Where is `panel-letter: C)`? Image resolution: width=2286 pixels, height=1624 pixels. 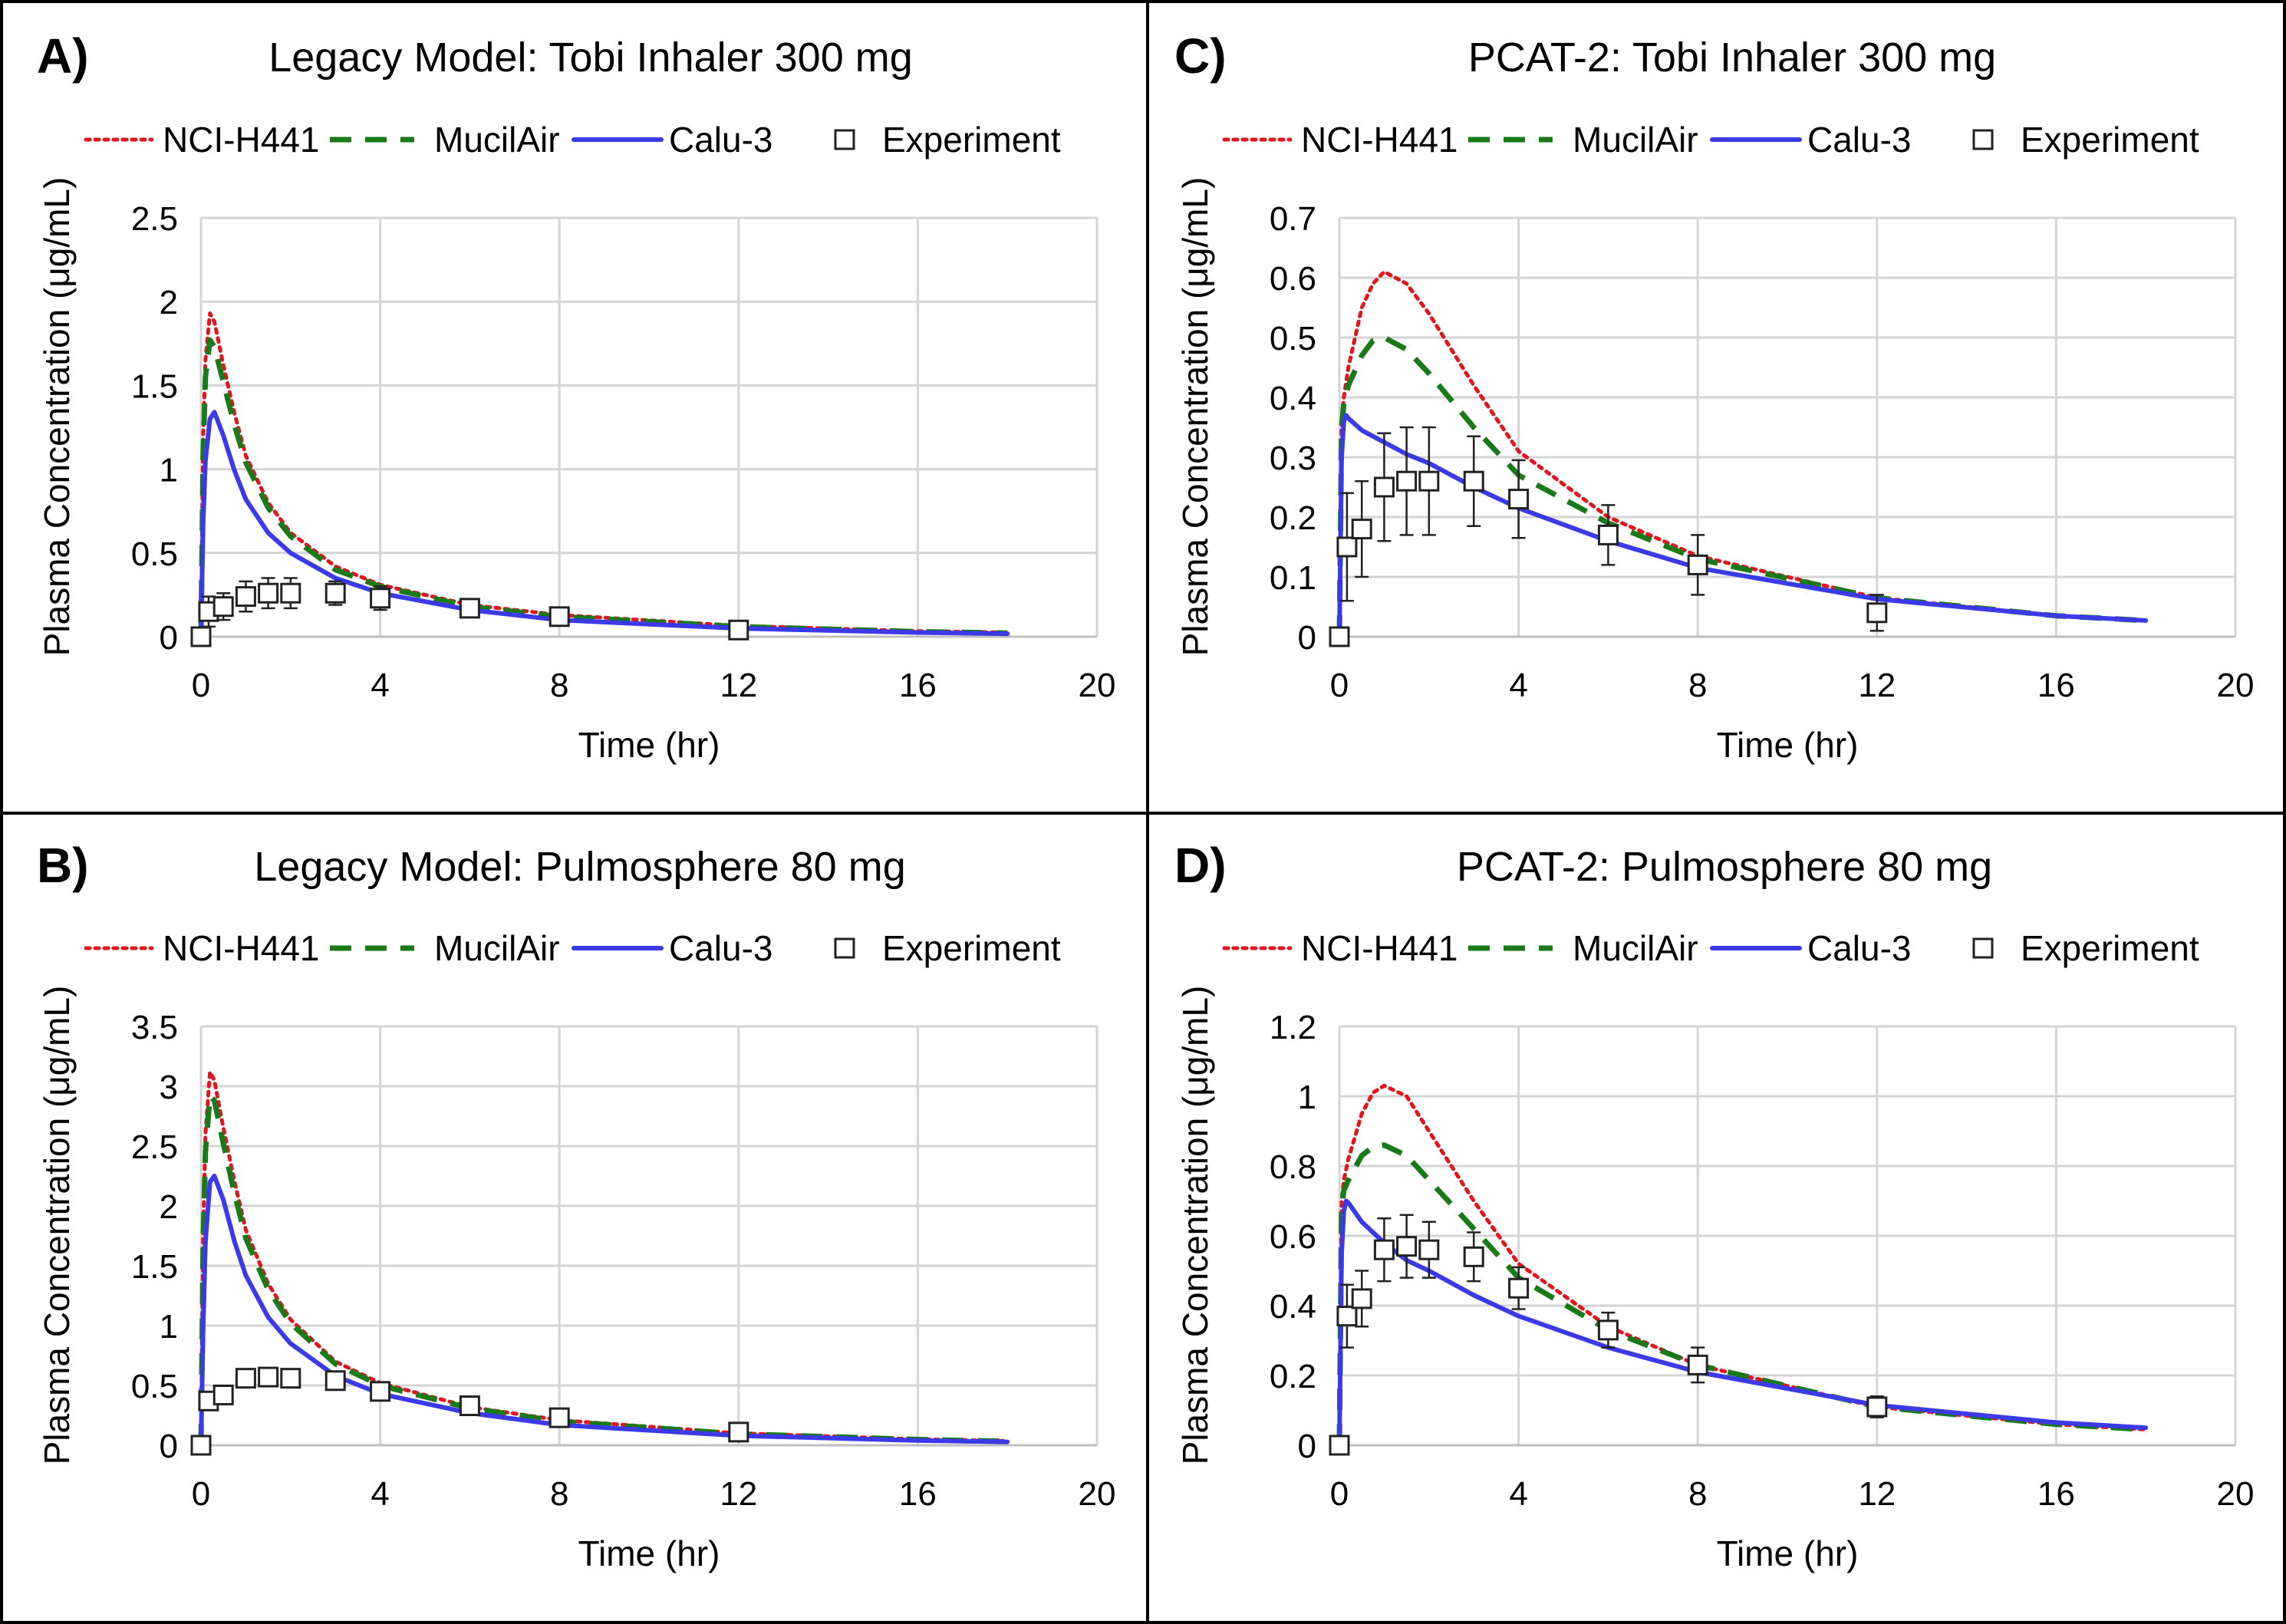 panel-letter: C) is located at coordinates (1200, 56).